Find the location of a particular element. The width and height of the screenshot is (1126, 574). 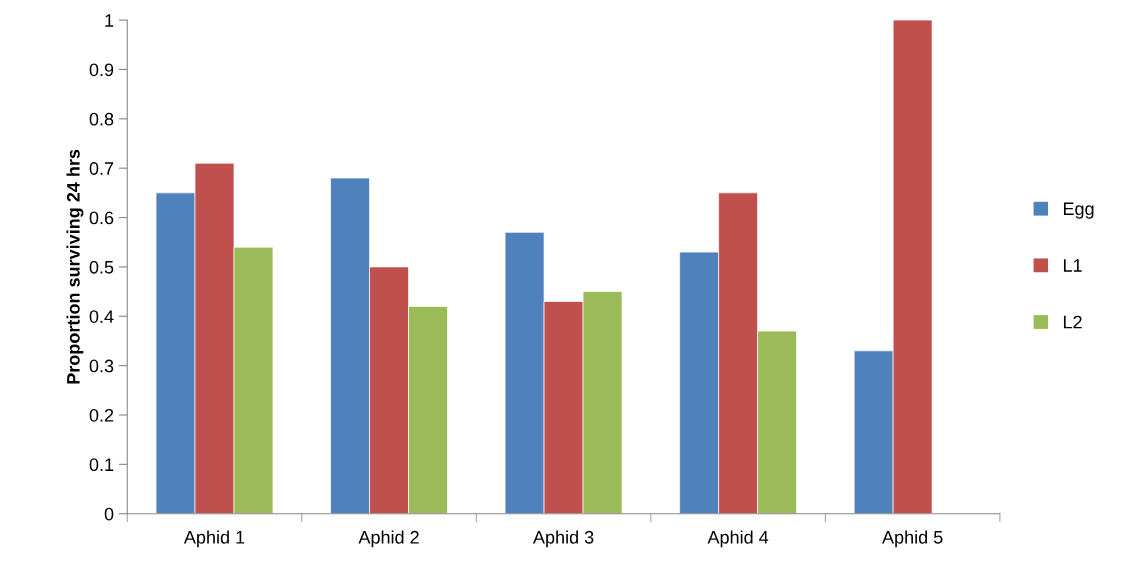

y-tick-label: 0 is located at coordinates (109, 514).